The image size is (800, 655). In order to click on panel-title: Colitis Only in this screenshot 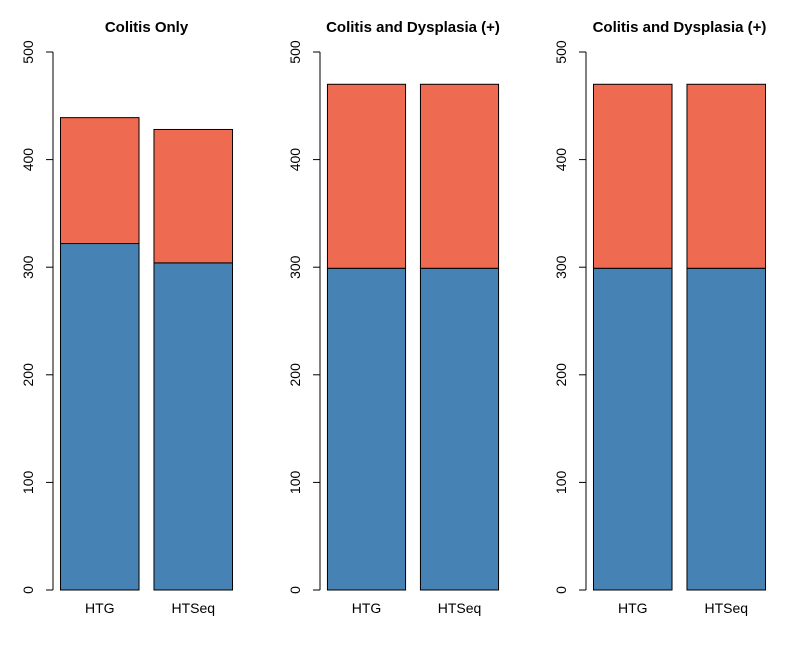, I will do `click(147, 27)`.